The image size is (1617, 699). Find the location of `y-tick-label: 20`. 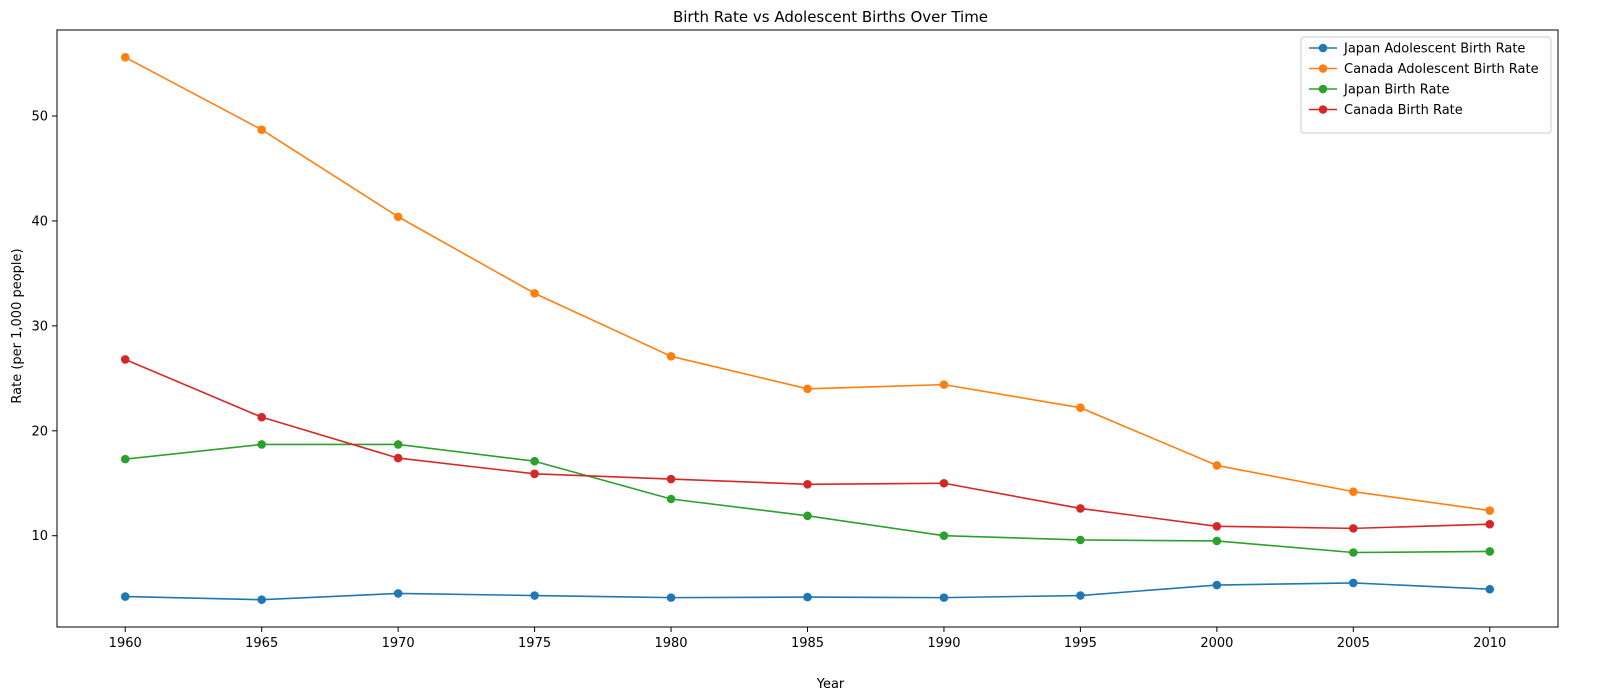

y-tick-label: 20 is located at coordinates (39, 431).